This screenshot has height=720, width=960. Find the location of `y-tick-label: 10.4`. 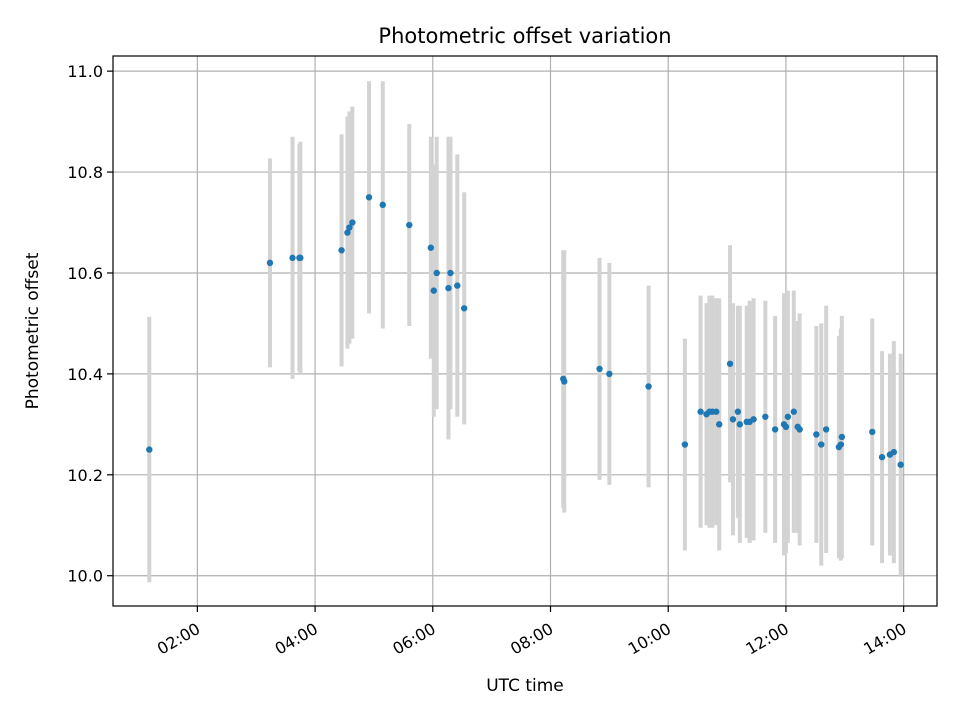

y-tick-label: 10.4 is located at coordinates (85, 374).